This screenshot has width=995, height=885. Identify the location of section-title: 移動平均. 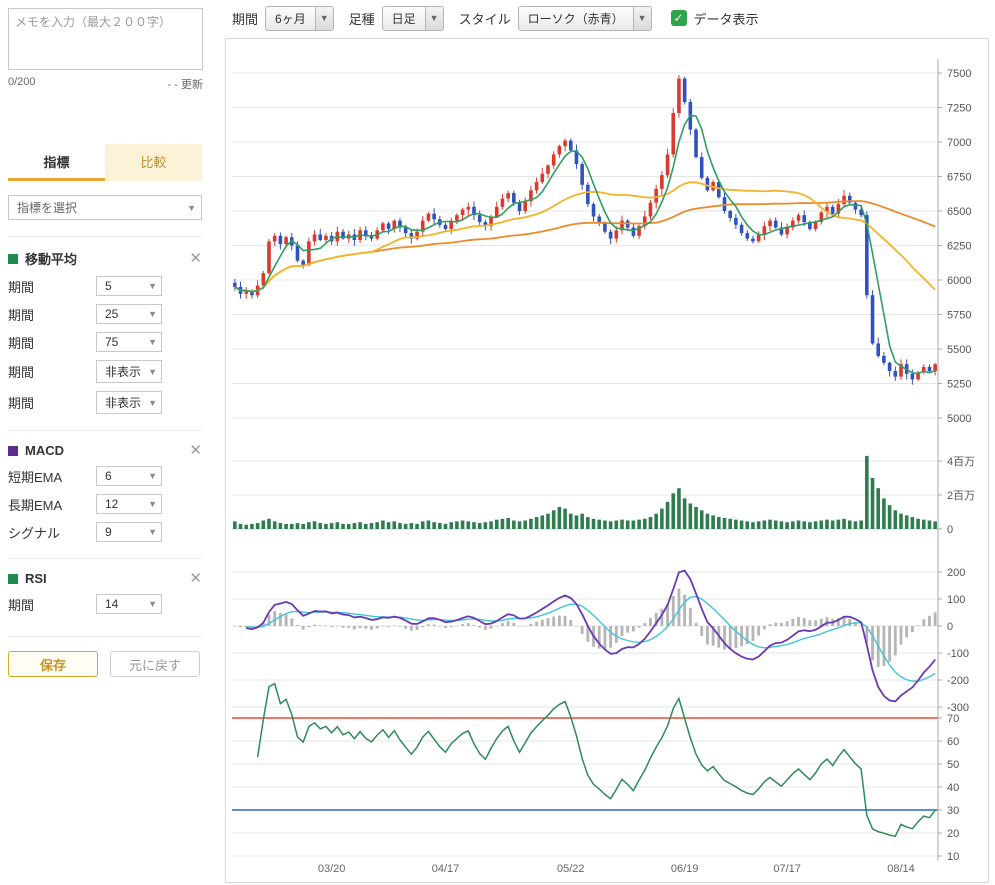
(51, 259).